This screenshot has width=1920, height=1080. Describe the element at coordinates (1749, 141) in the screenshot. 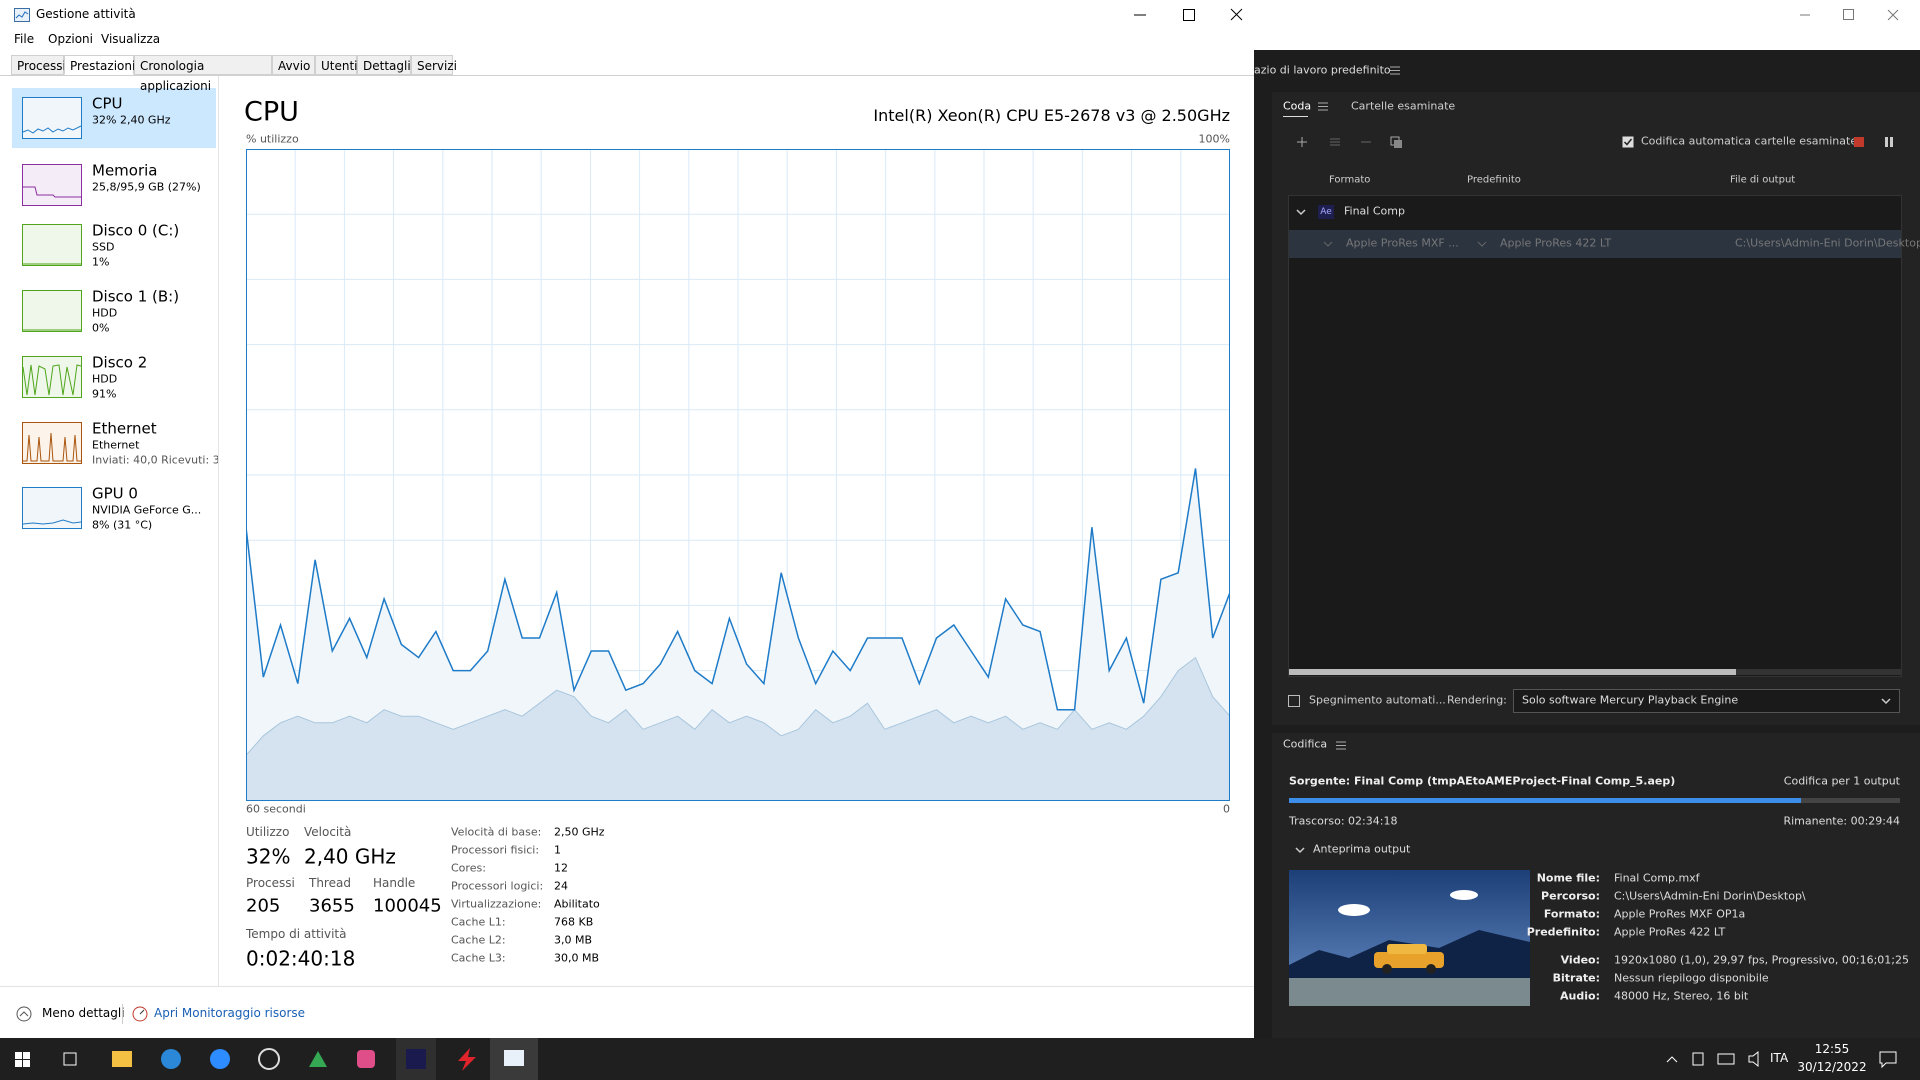

I see `auto-encode-label: Codifica automatica cartelle esaminate` at that location.